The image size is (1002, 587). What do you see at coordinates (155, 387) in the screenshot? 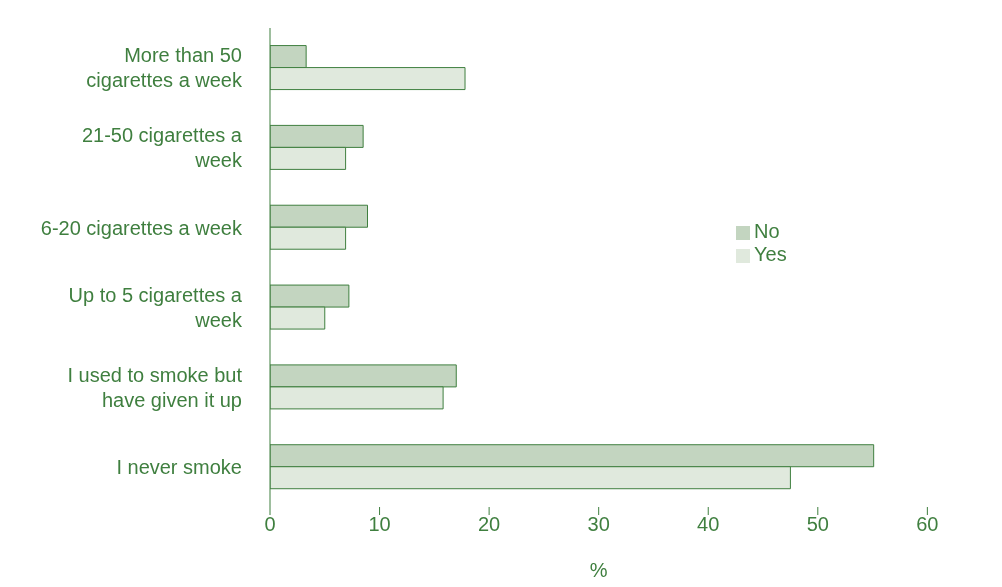
I see `y-tick-label: I used to smoke but have given it up` at bounding box center [155, 387].